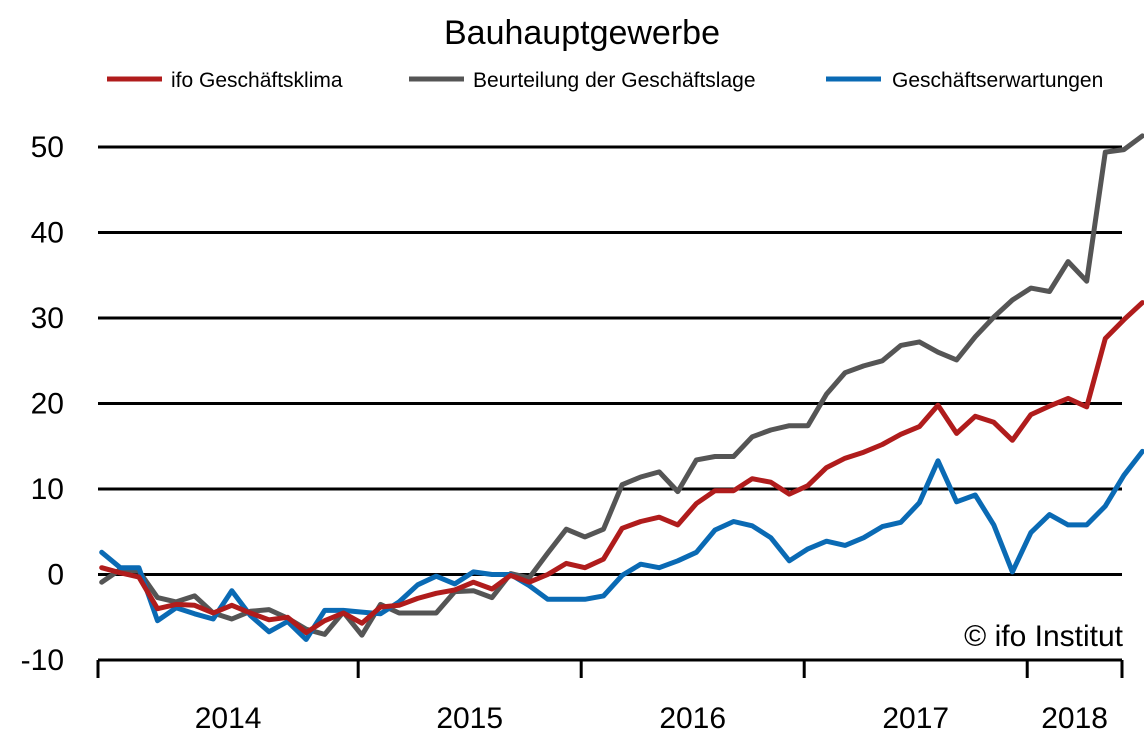 Image resolution: width=1144 pixels, height=745 pixels. I want to click on legend-label: ifo Geschäftsklima, so click(257, 80).